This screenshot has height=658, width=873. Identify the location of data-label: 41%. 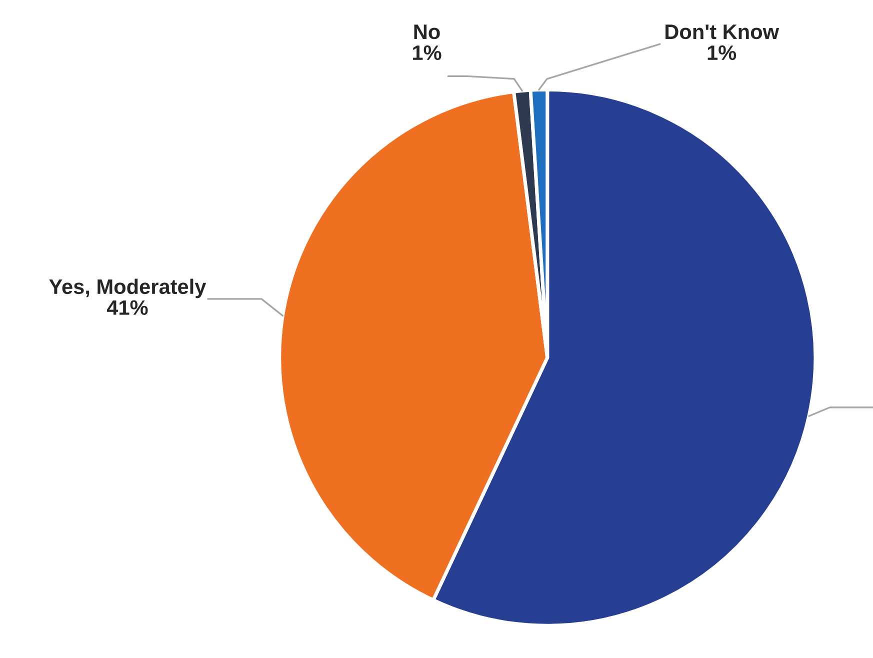
(127, 307).